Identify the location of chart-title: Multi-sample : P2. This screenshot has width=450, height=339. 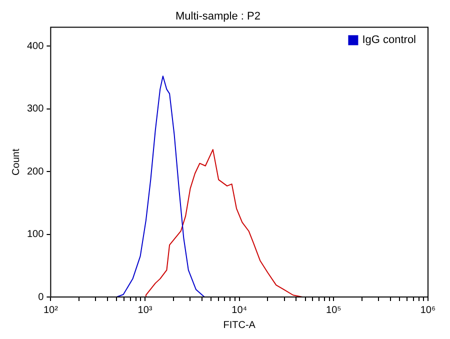
(218, 16).